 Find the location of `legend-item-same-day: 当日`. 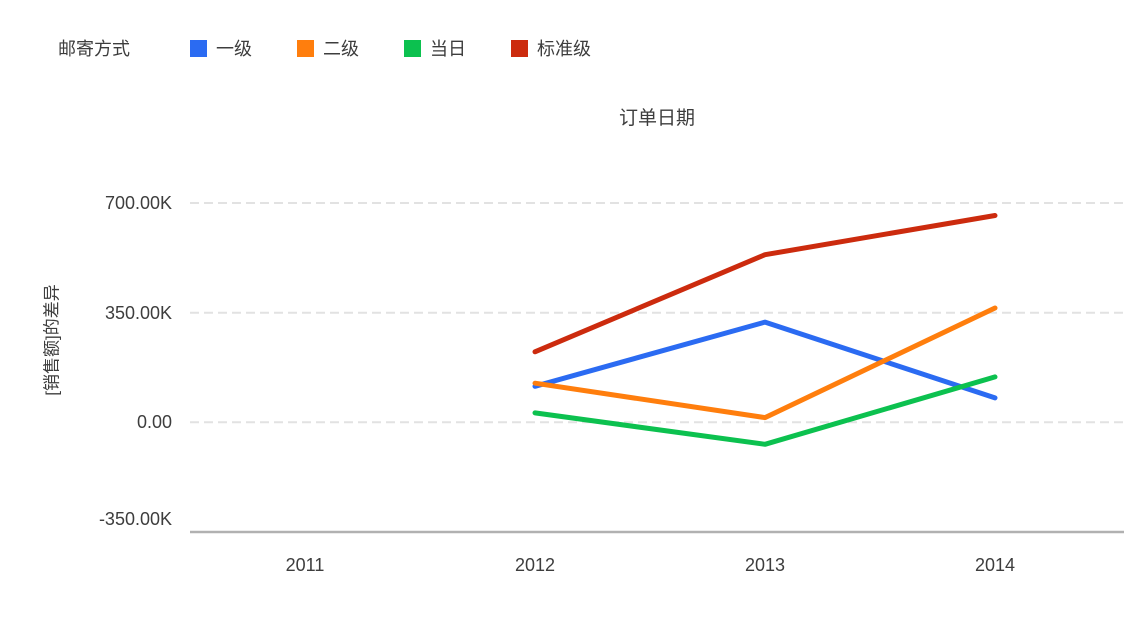

legend-item-same-day: 当日 is located at coordinates (435, 48).